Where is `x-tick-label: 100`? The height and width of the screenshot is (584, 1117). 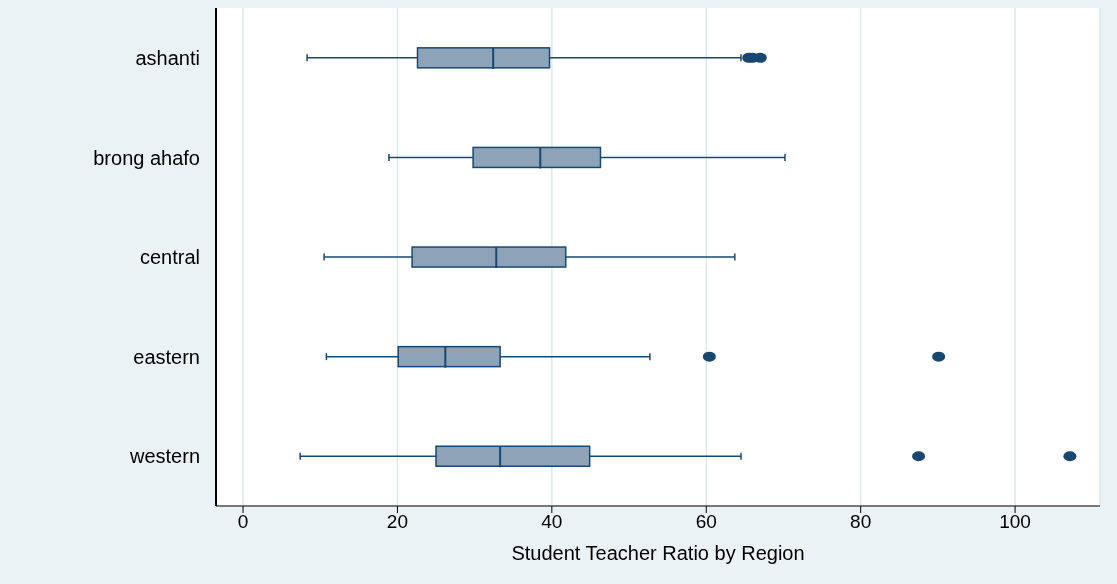
x-tick-label: 100 is located at coordinates (1015, 522).